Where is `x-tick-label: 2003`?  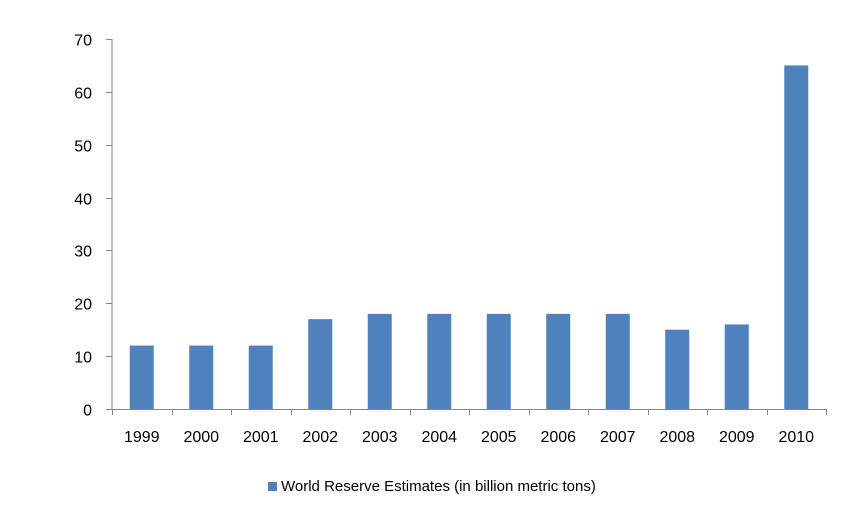
x-tick-label: 2003 is located at coordinates (380, 437).